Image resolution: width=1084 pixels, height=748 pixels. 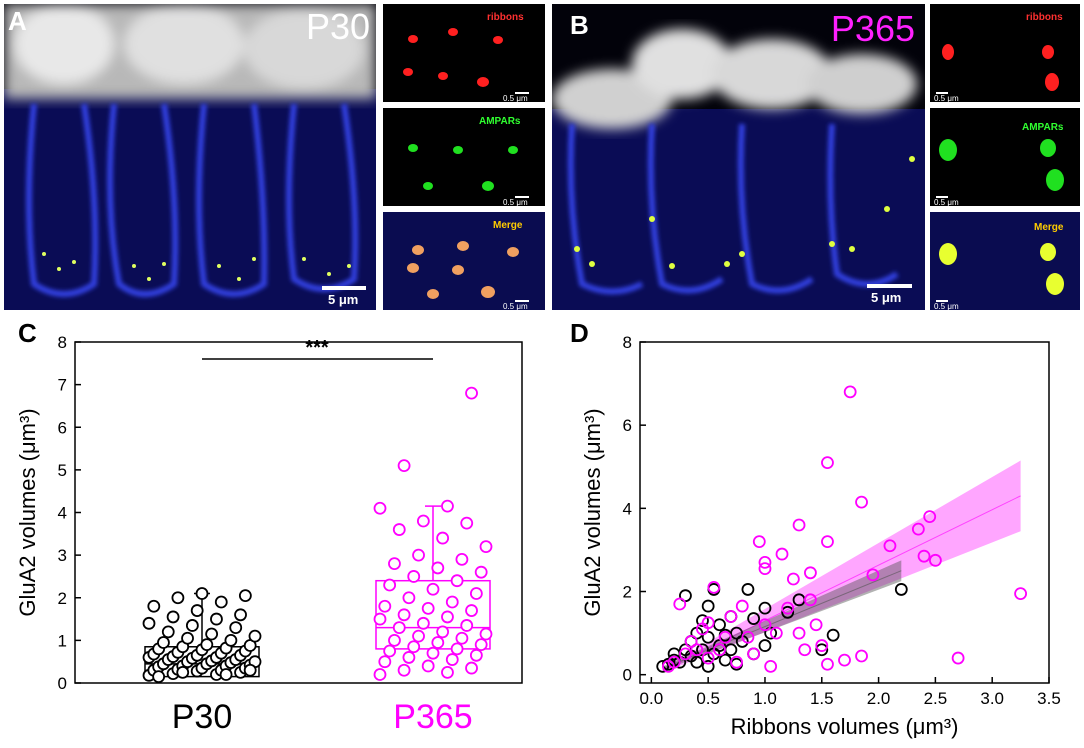 What do you see at coordinates (872, 28) in the screenshot?
I see `panel-b-stage-label: P365` at bounding box center [872, 28].